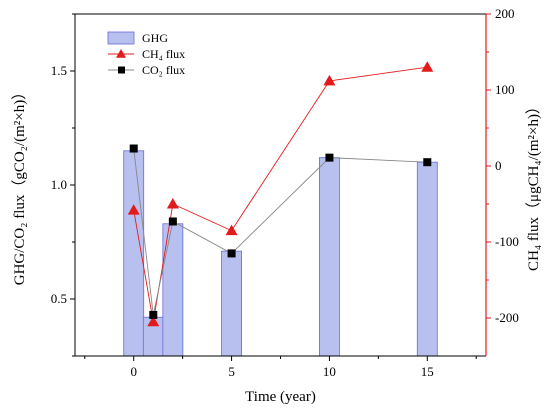  Describe the element at coordinates (163, 54) in the screenshot. I see `legend-entry-label: CH₄ flux` at that location.